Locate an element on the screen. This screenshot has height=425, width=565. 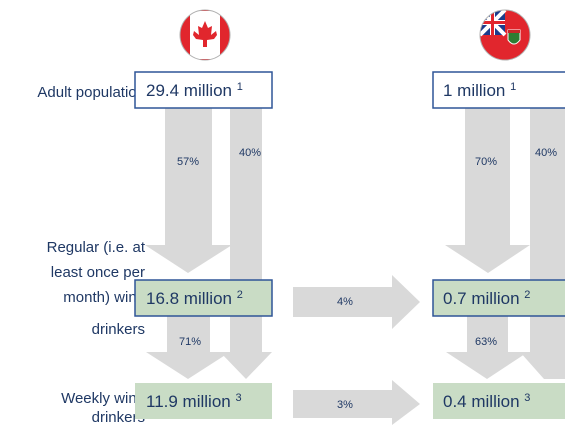
box-text: 1 million 1 is located at coordinates (479, 90).